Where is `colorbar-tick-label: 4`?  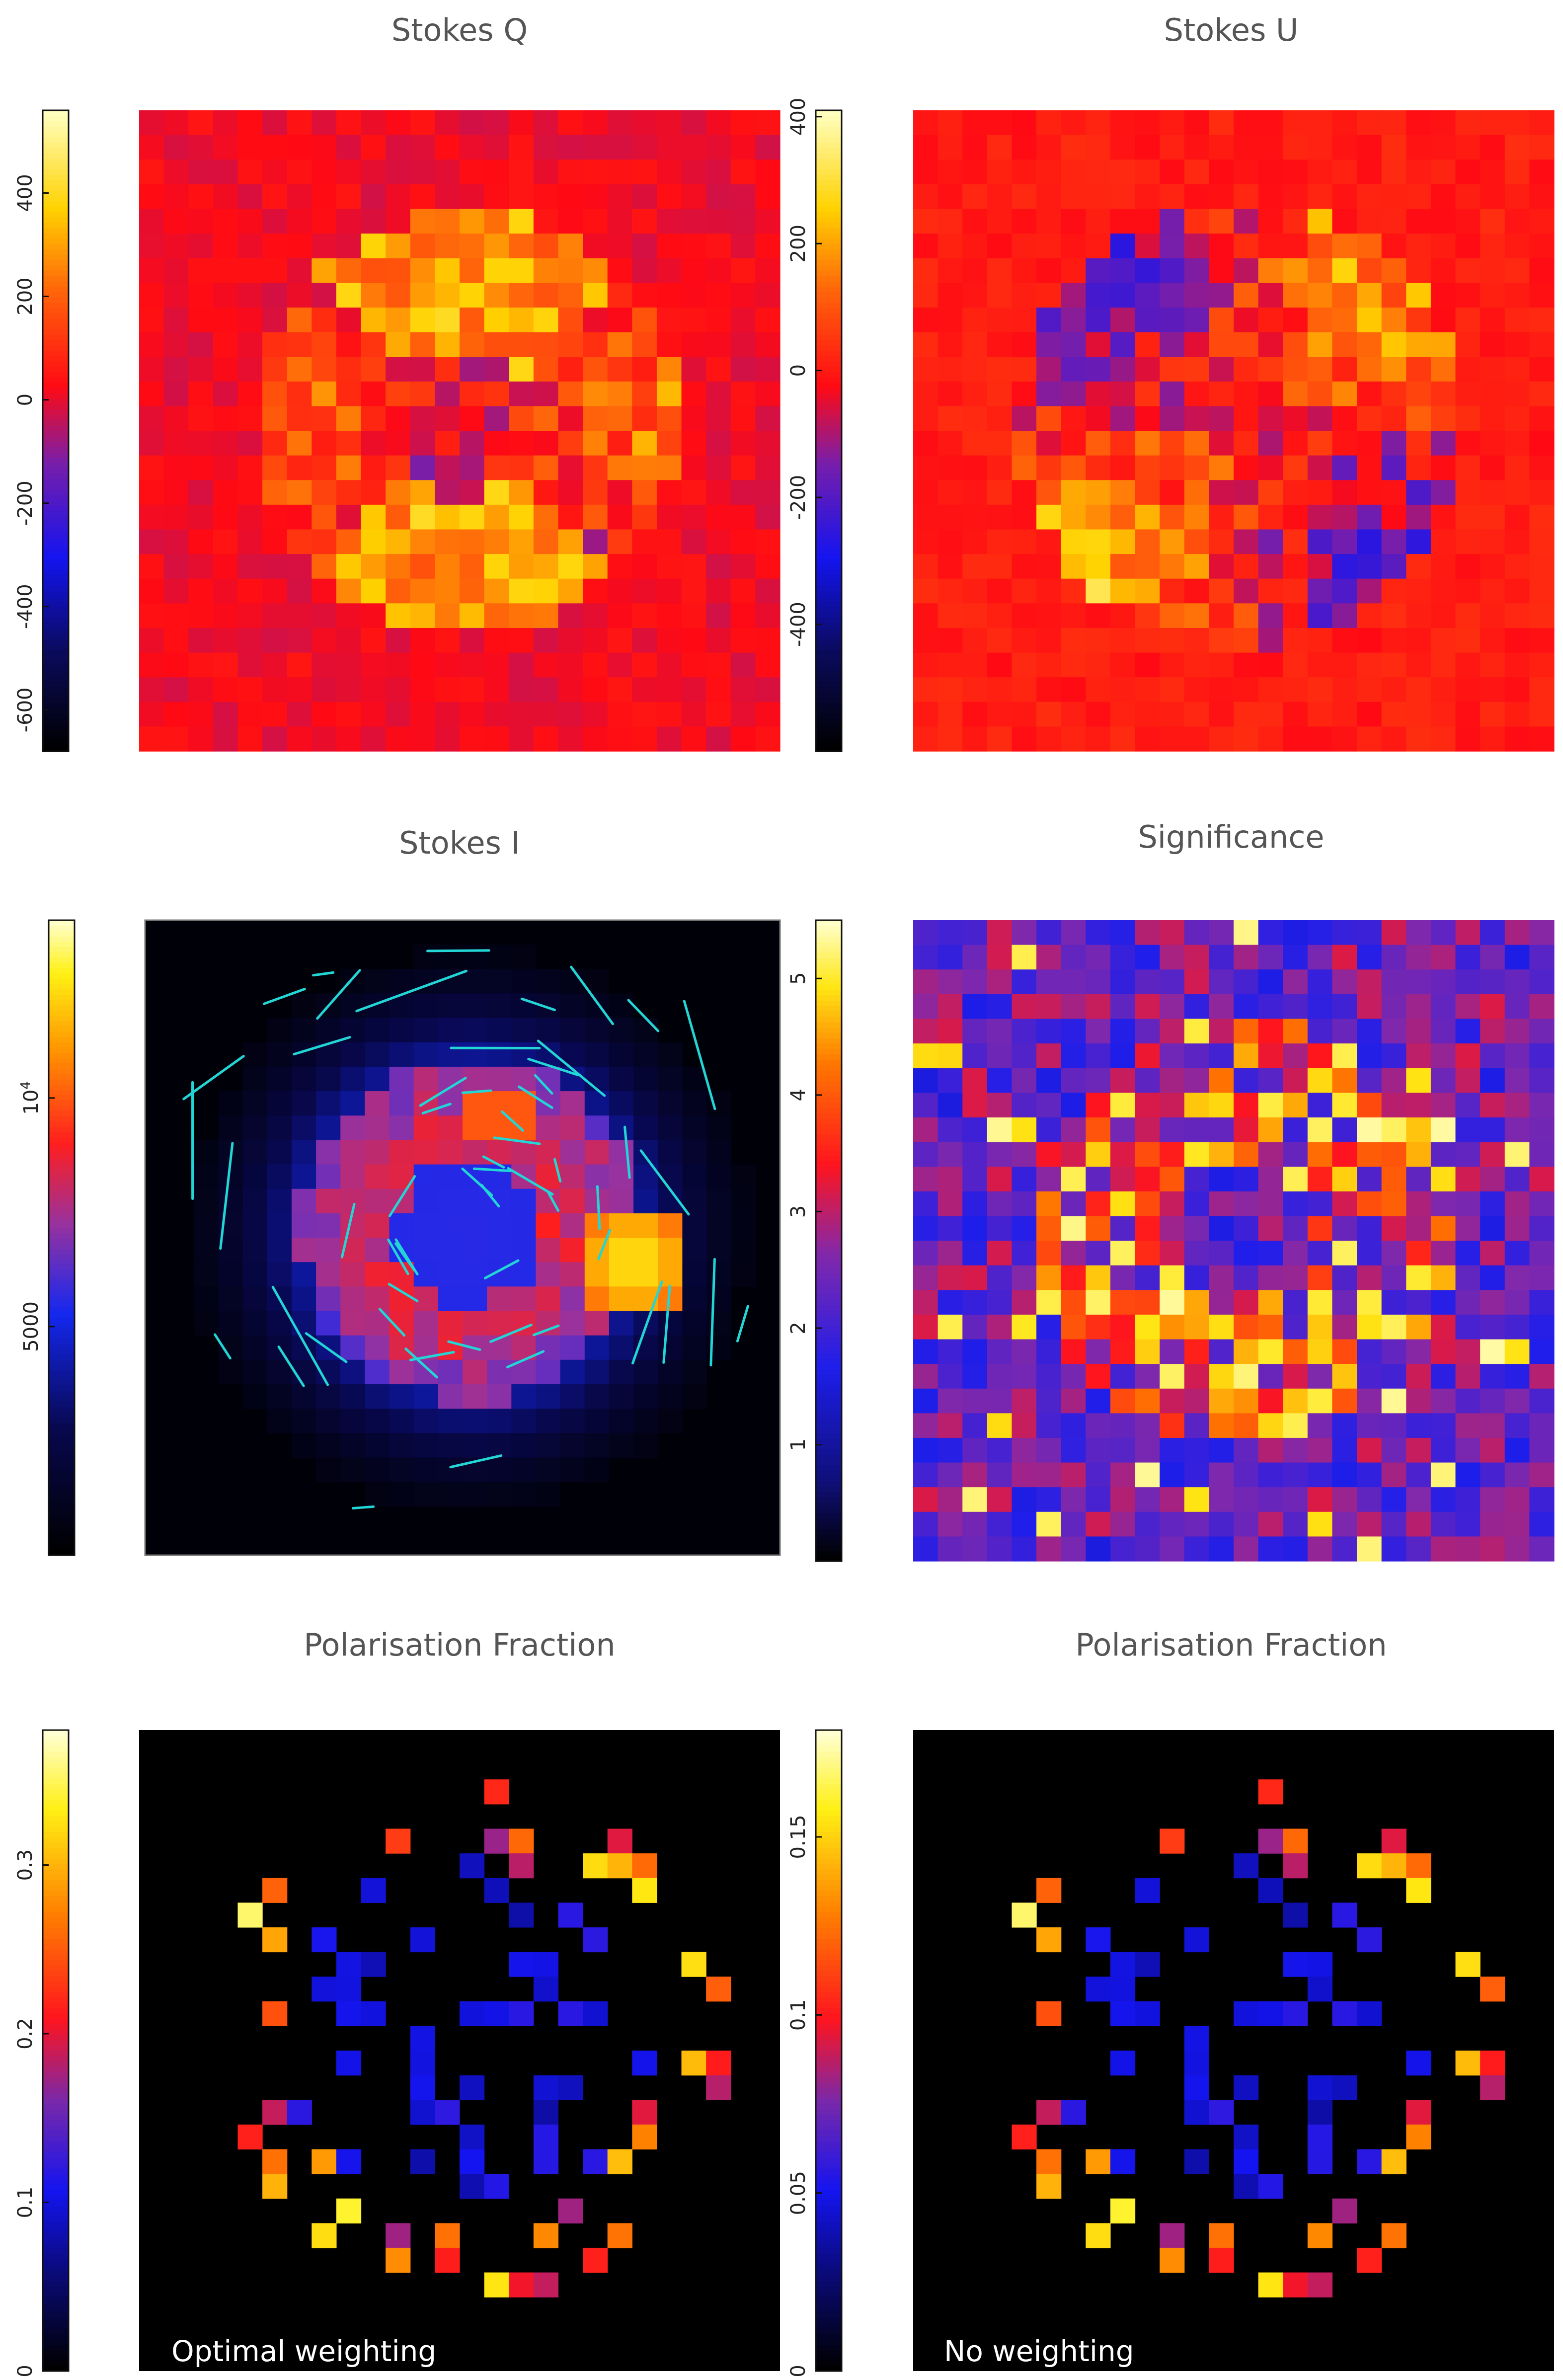 colorbar-tick-label: 4 is located at coordinates (798, 1095).